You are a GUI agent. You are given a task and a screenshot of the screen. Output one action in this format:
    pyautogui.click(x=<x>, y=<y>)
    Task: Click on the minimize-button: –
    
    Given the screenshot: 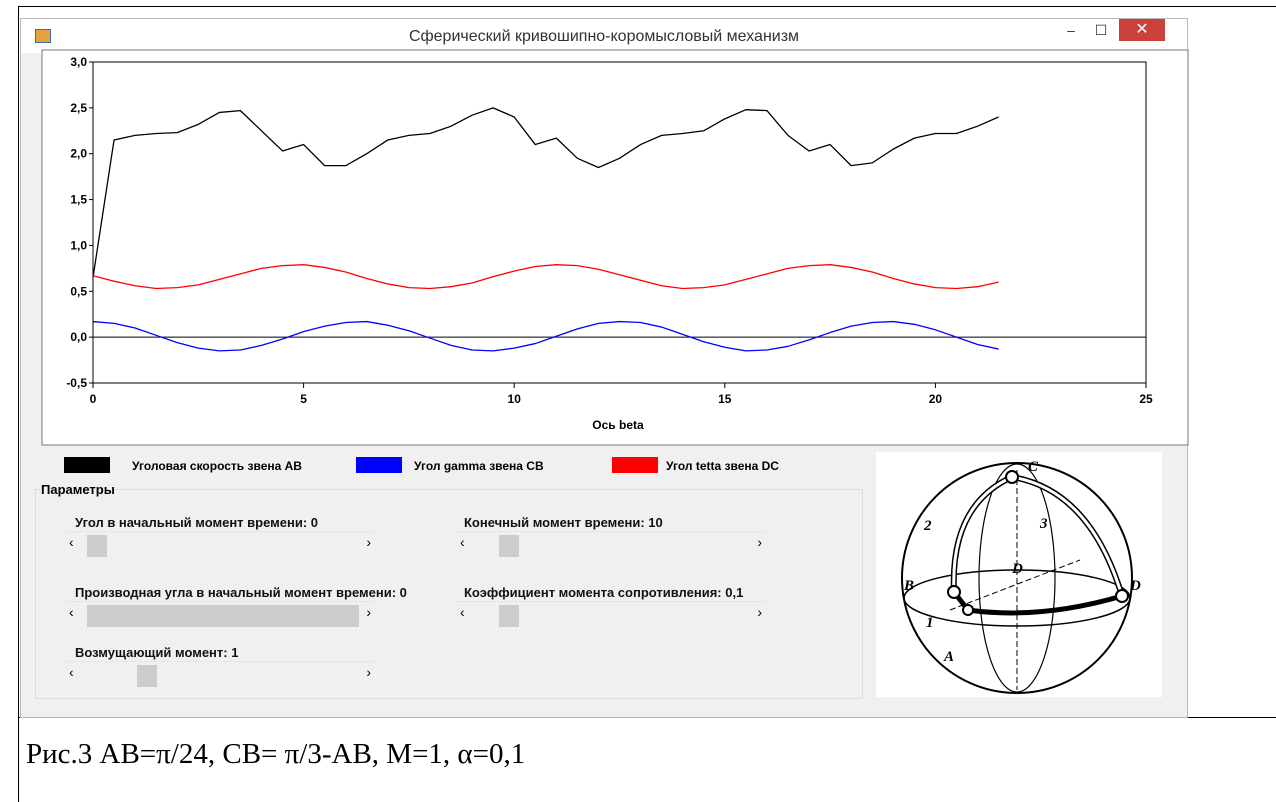 What is the action you would take?
    pyautogui.click(x=1071, y=30)
    